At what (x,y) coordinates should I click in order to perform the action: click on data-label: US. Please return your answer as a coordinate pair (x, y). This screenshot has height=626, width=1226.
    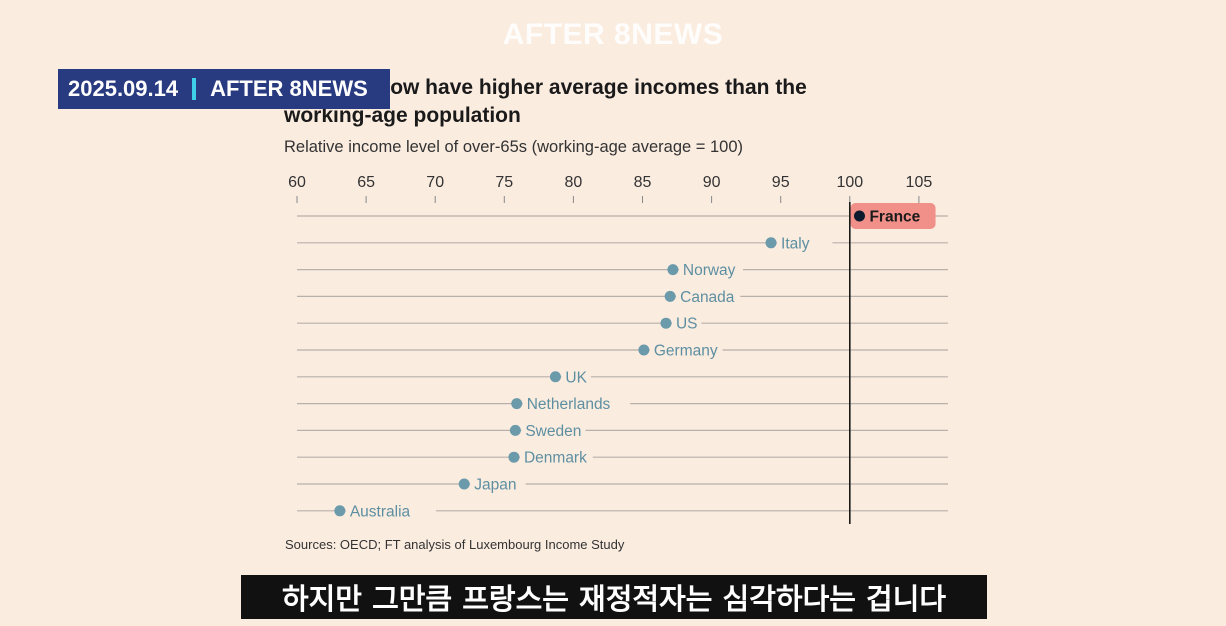
    Looking at the image, I should click on (687, 324).